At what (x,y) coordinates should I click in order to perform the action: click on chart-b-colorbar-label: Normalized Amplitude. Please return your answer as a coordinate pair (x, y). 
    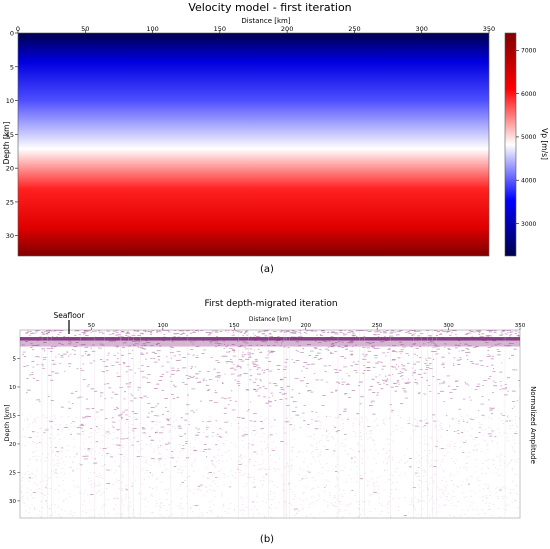
    Looking at the image, I should click on (533, 425).